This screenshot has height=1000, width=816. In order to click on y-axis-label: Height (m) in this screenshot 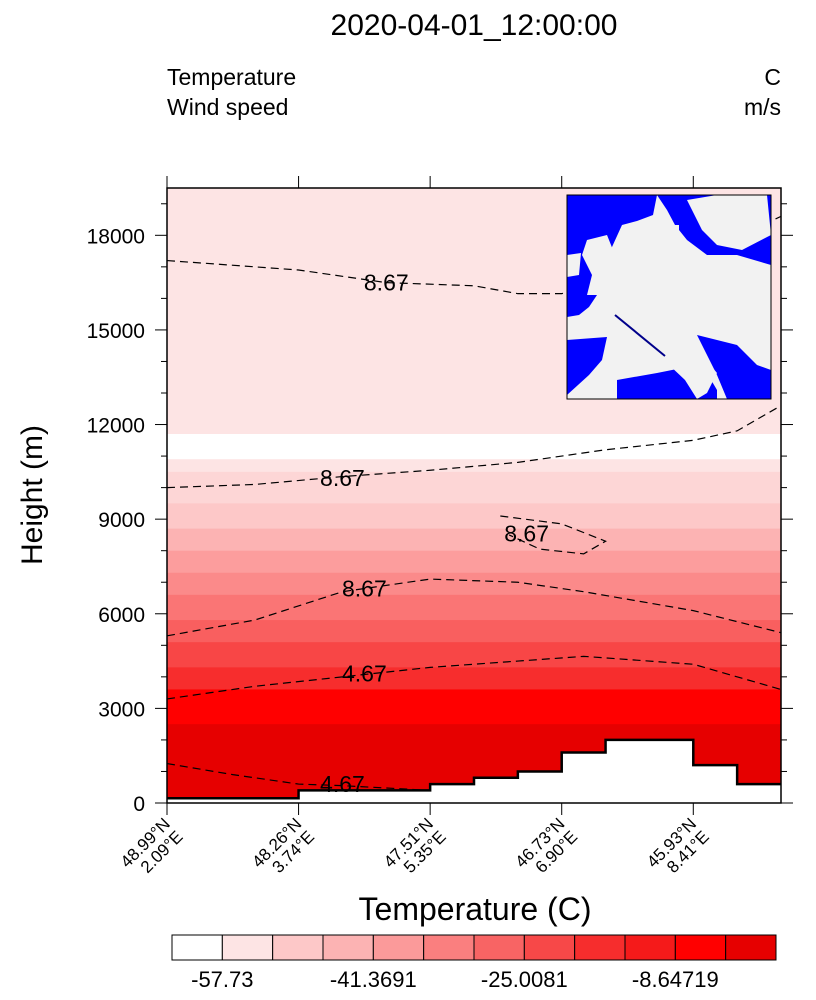, I will do `click(32, 495)`.